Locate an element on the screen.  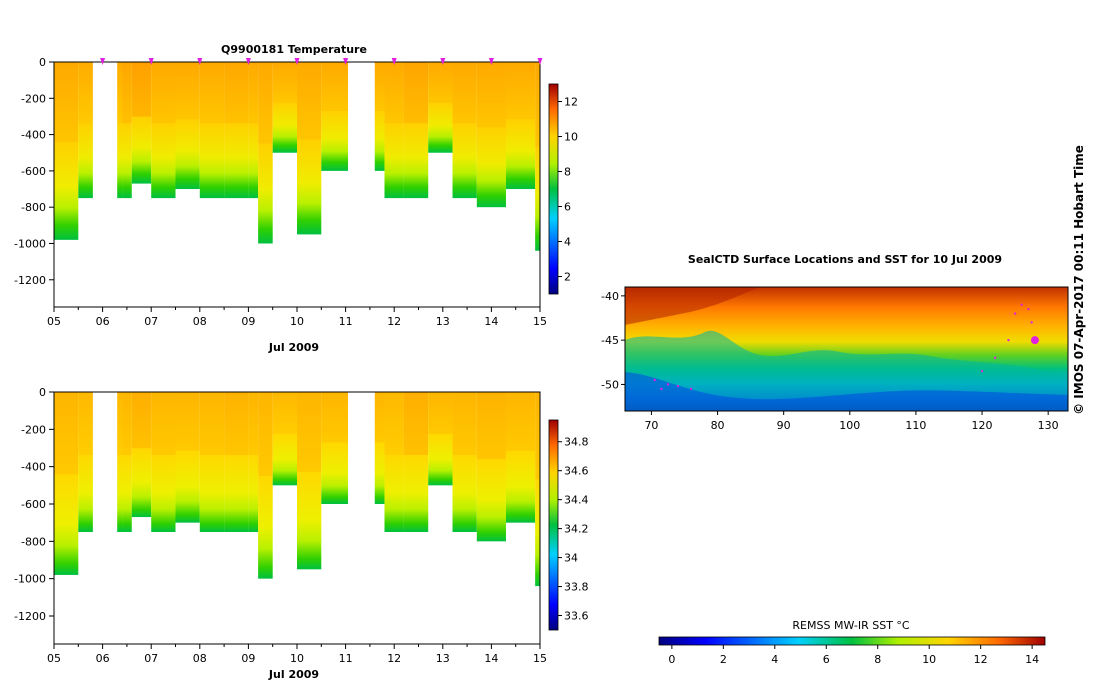
temperature-x-axis-title: Jul 2009 is located at coordinates (293, 347).